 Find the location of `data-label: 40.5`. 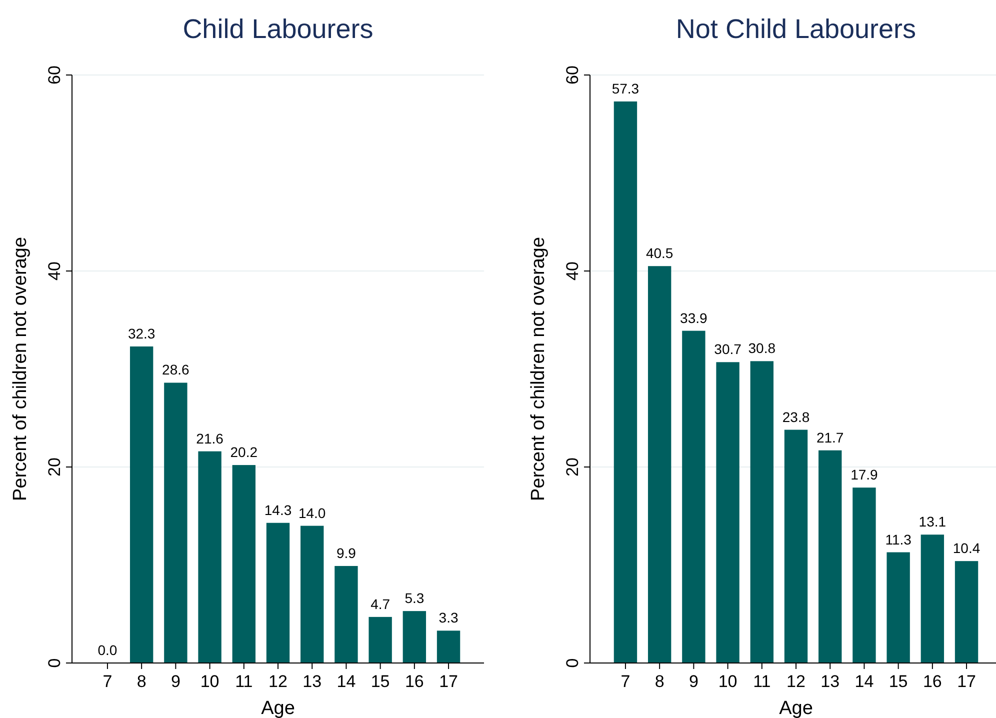

data-label: 40.5 is located at coordinates (660, 253).